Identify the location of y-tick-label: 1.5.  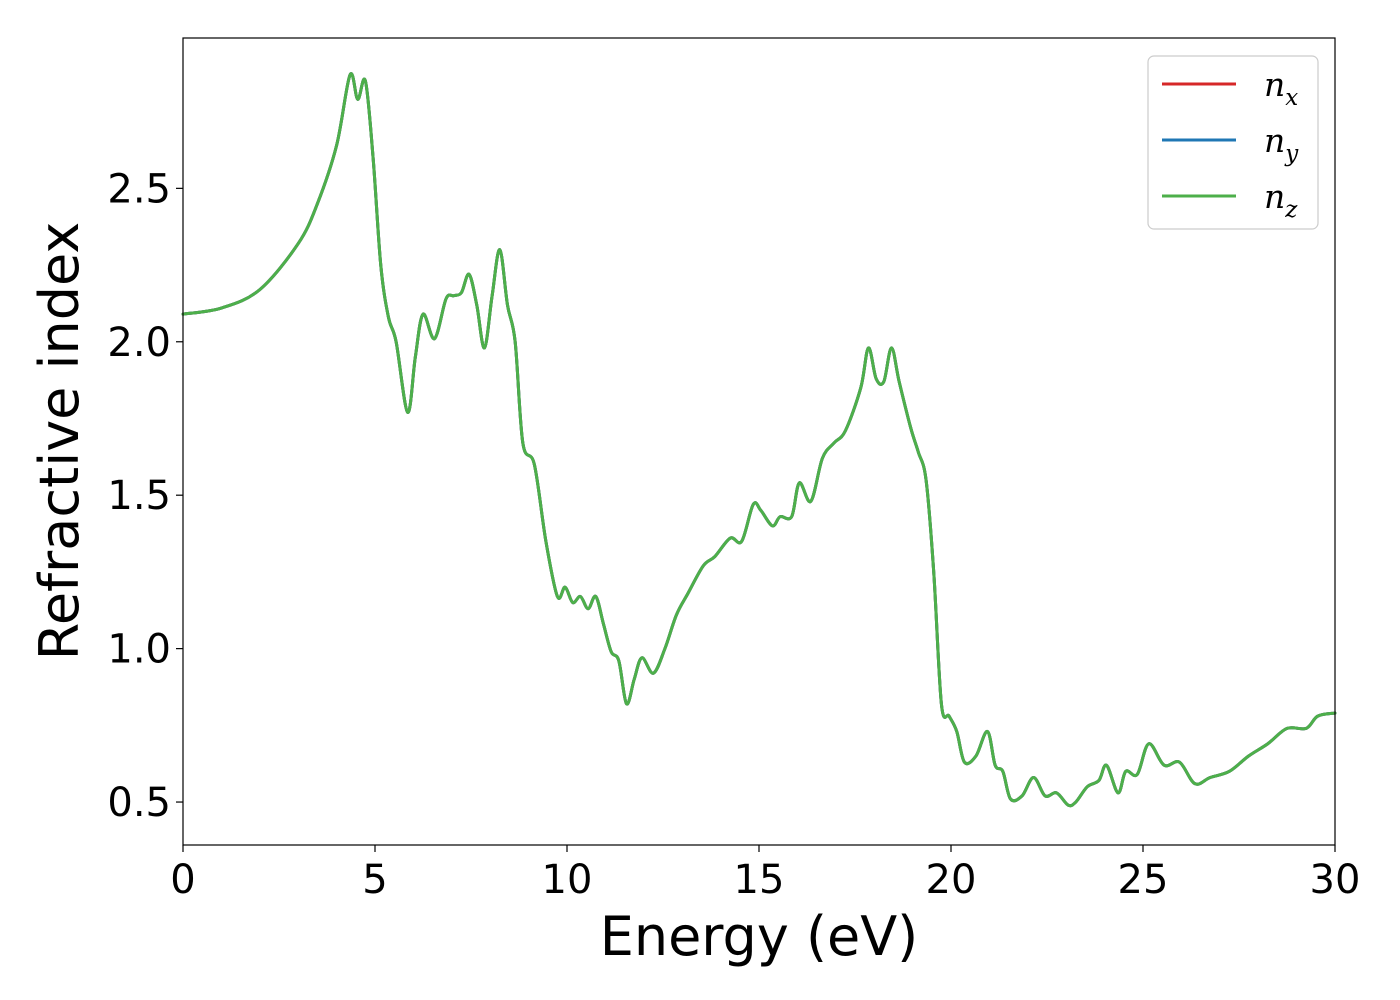
(139, 496).